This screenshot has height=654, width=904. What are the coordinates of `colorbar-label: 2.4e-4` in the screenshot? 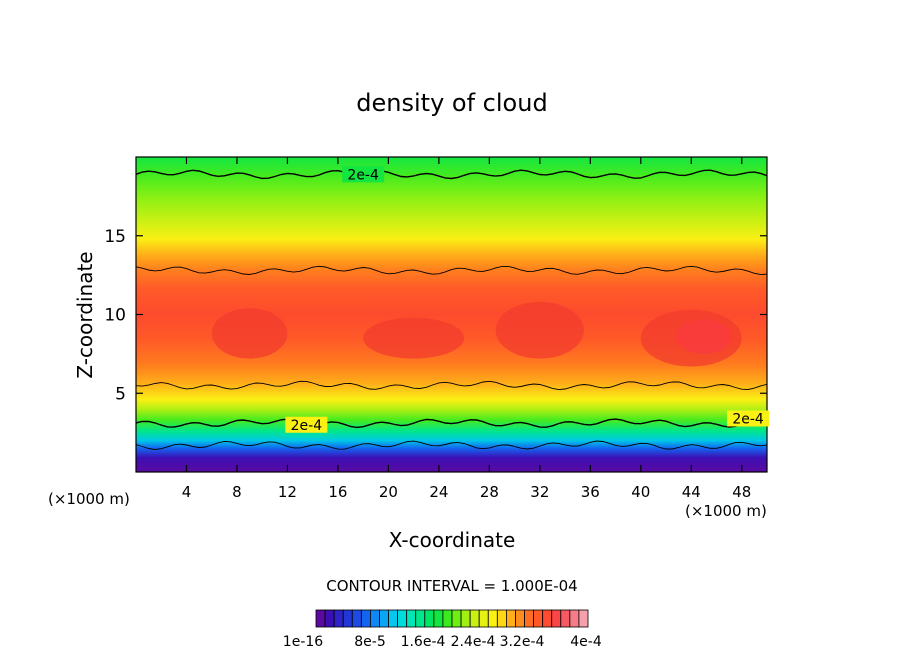 It's located at (473, 642).